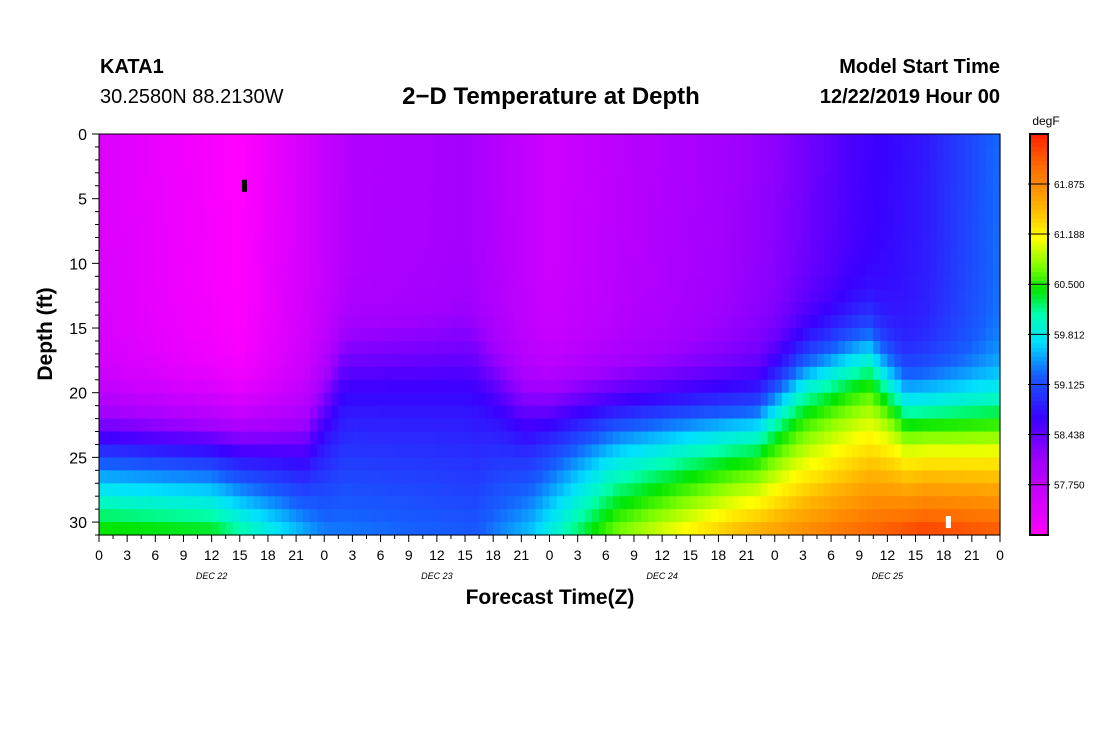 The image size is (1100, 750). Describe the element at coordinates (634, 555) in the screenshot. I see `x-tick-label: 9` at that location.